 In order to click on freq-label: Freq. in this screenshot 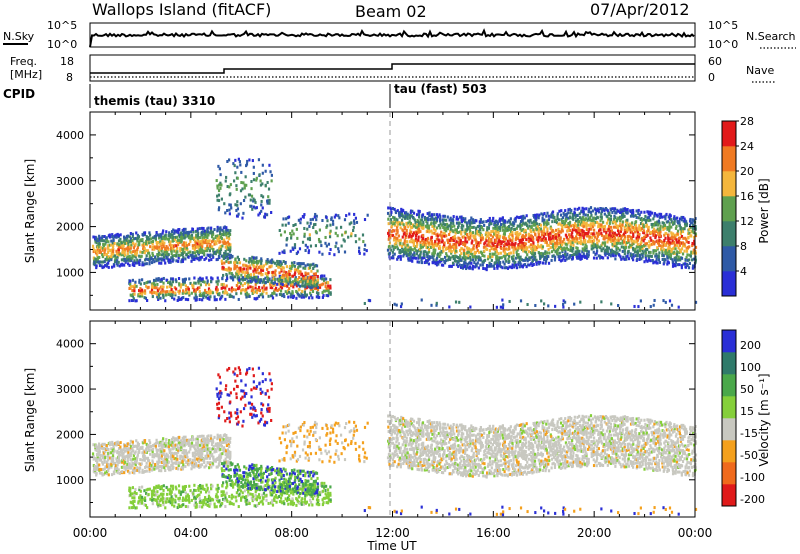, I will do `click(23, 61)`.